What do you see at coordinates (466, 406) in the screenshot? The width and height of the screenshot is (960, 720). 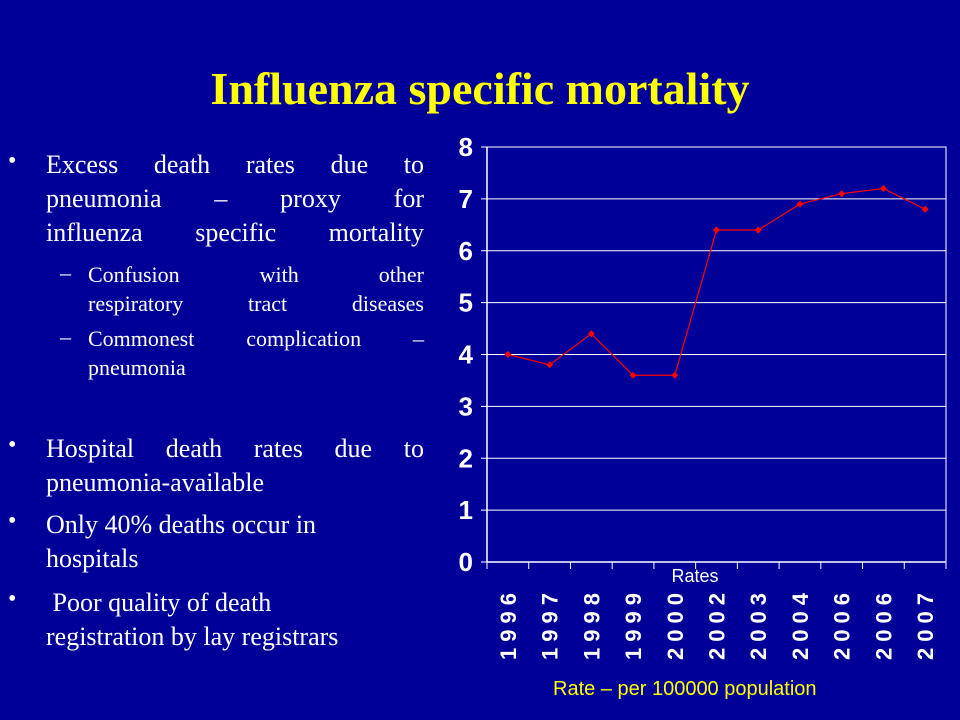 I see `y-tick-label: 3` at bounding box center [466, 406].